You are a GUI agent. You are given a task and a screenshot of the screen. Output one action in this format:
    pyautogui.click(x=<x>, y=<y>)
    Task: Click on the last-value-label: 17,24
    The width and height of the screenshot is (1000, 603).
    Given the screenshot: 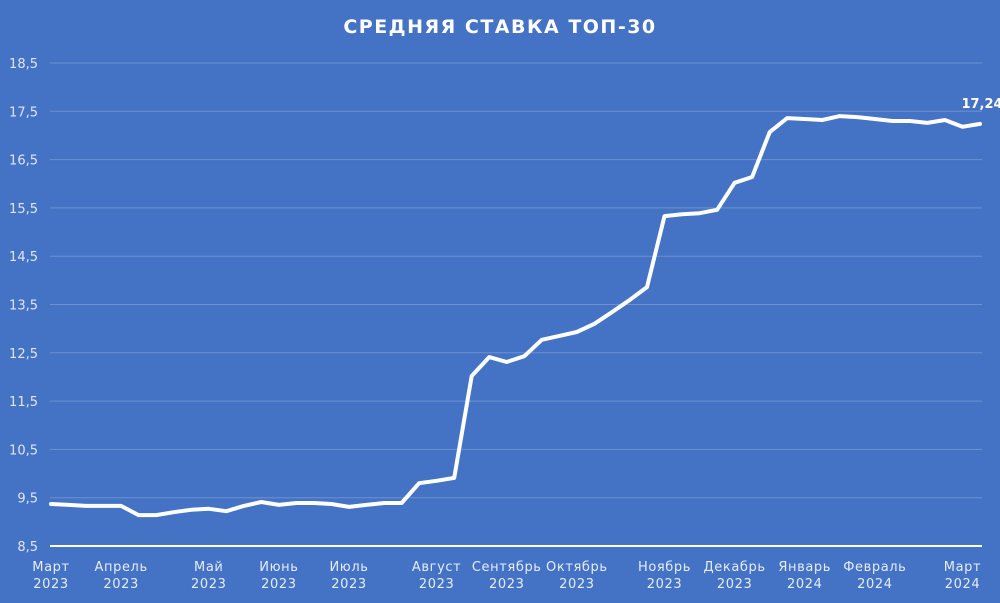 What is the action you would take?
    pyautogui.click(x=980, y=104)
    